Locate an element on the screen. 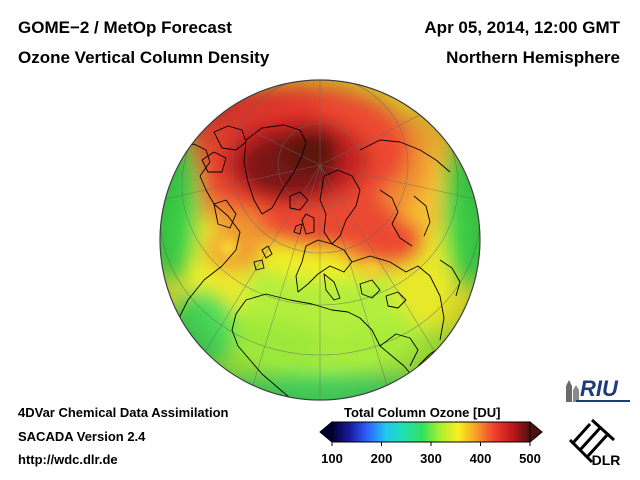  colorbar-max-arrow is located at coordinates (536, 432).